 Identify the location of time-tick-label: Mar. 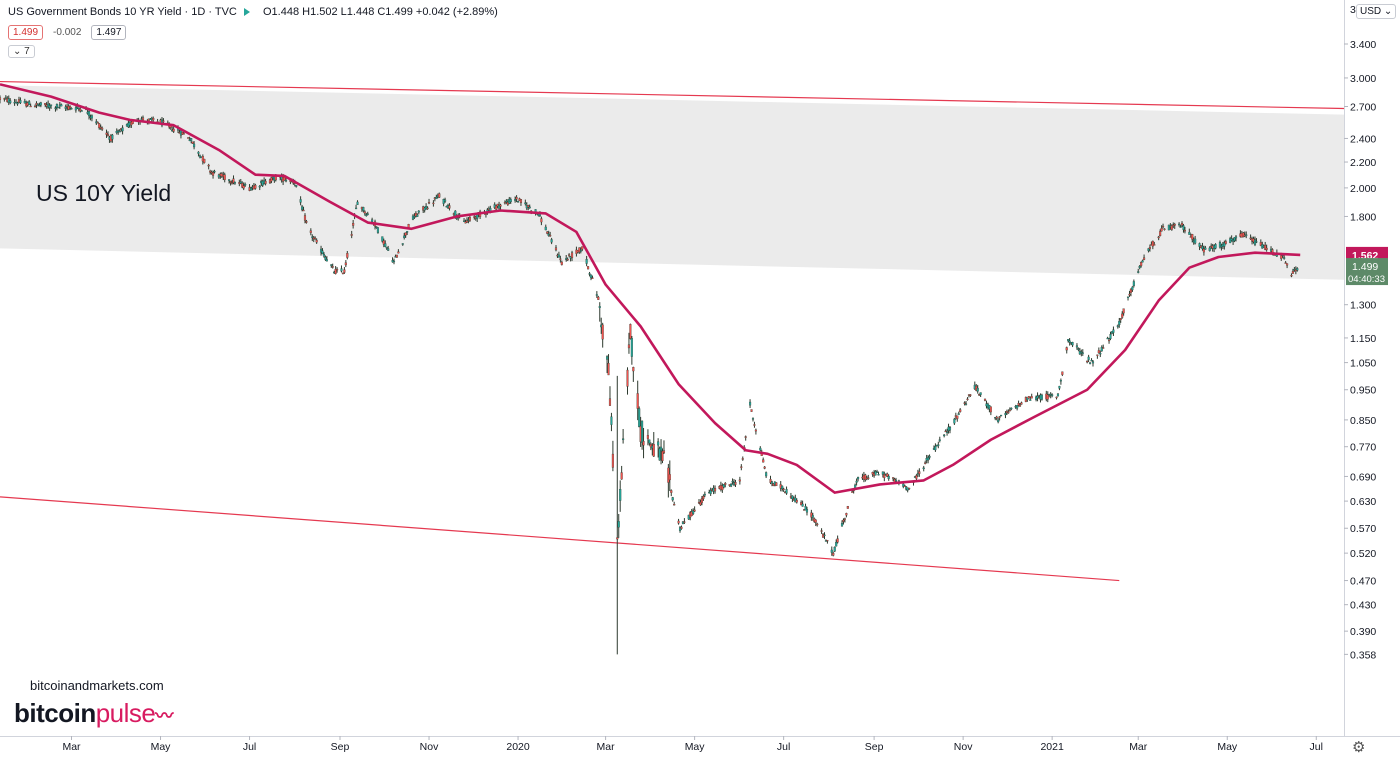
(71, 747).